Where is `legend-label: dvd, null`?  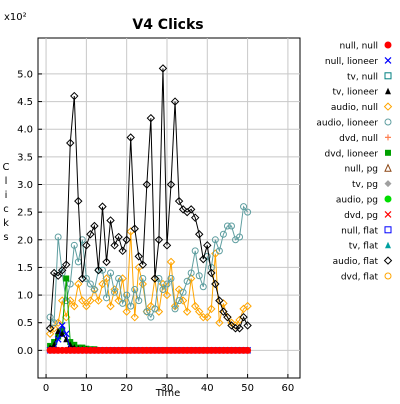 legend-label: dvd, null is located at coordinates (358, 139).